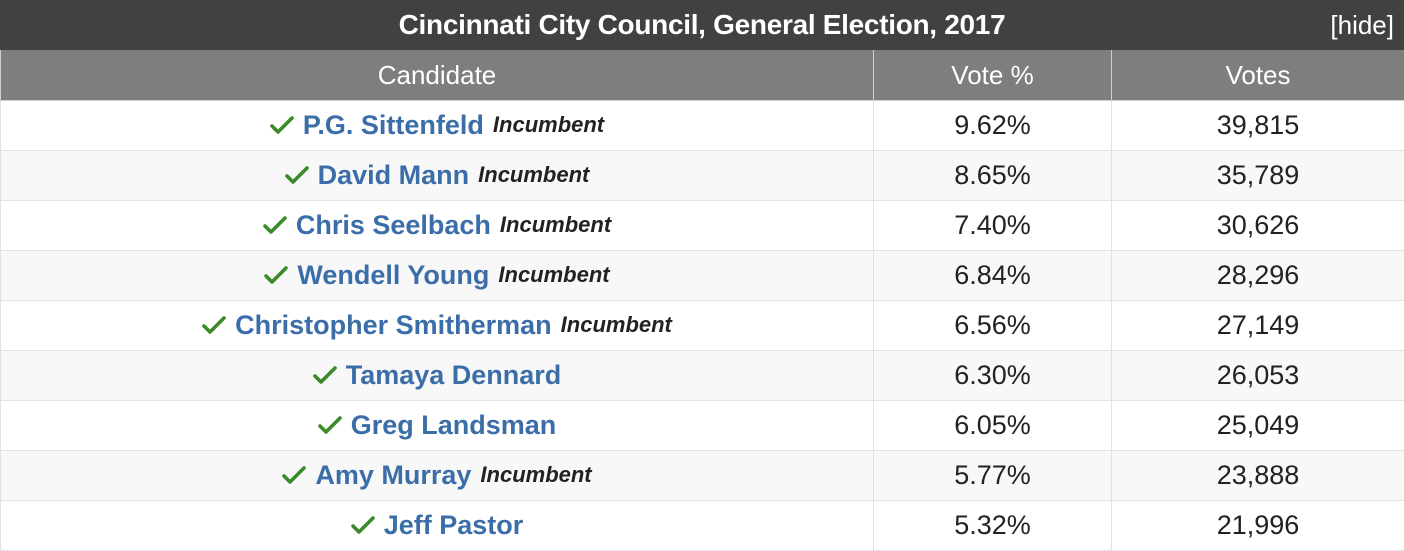  What do you see at coordinates (454, 425) in the screenshot?
I see `candidate-name-link: Greg Landsman` at bounding box center [454, 425].